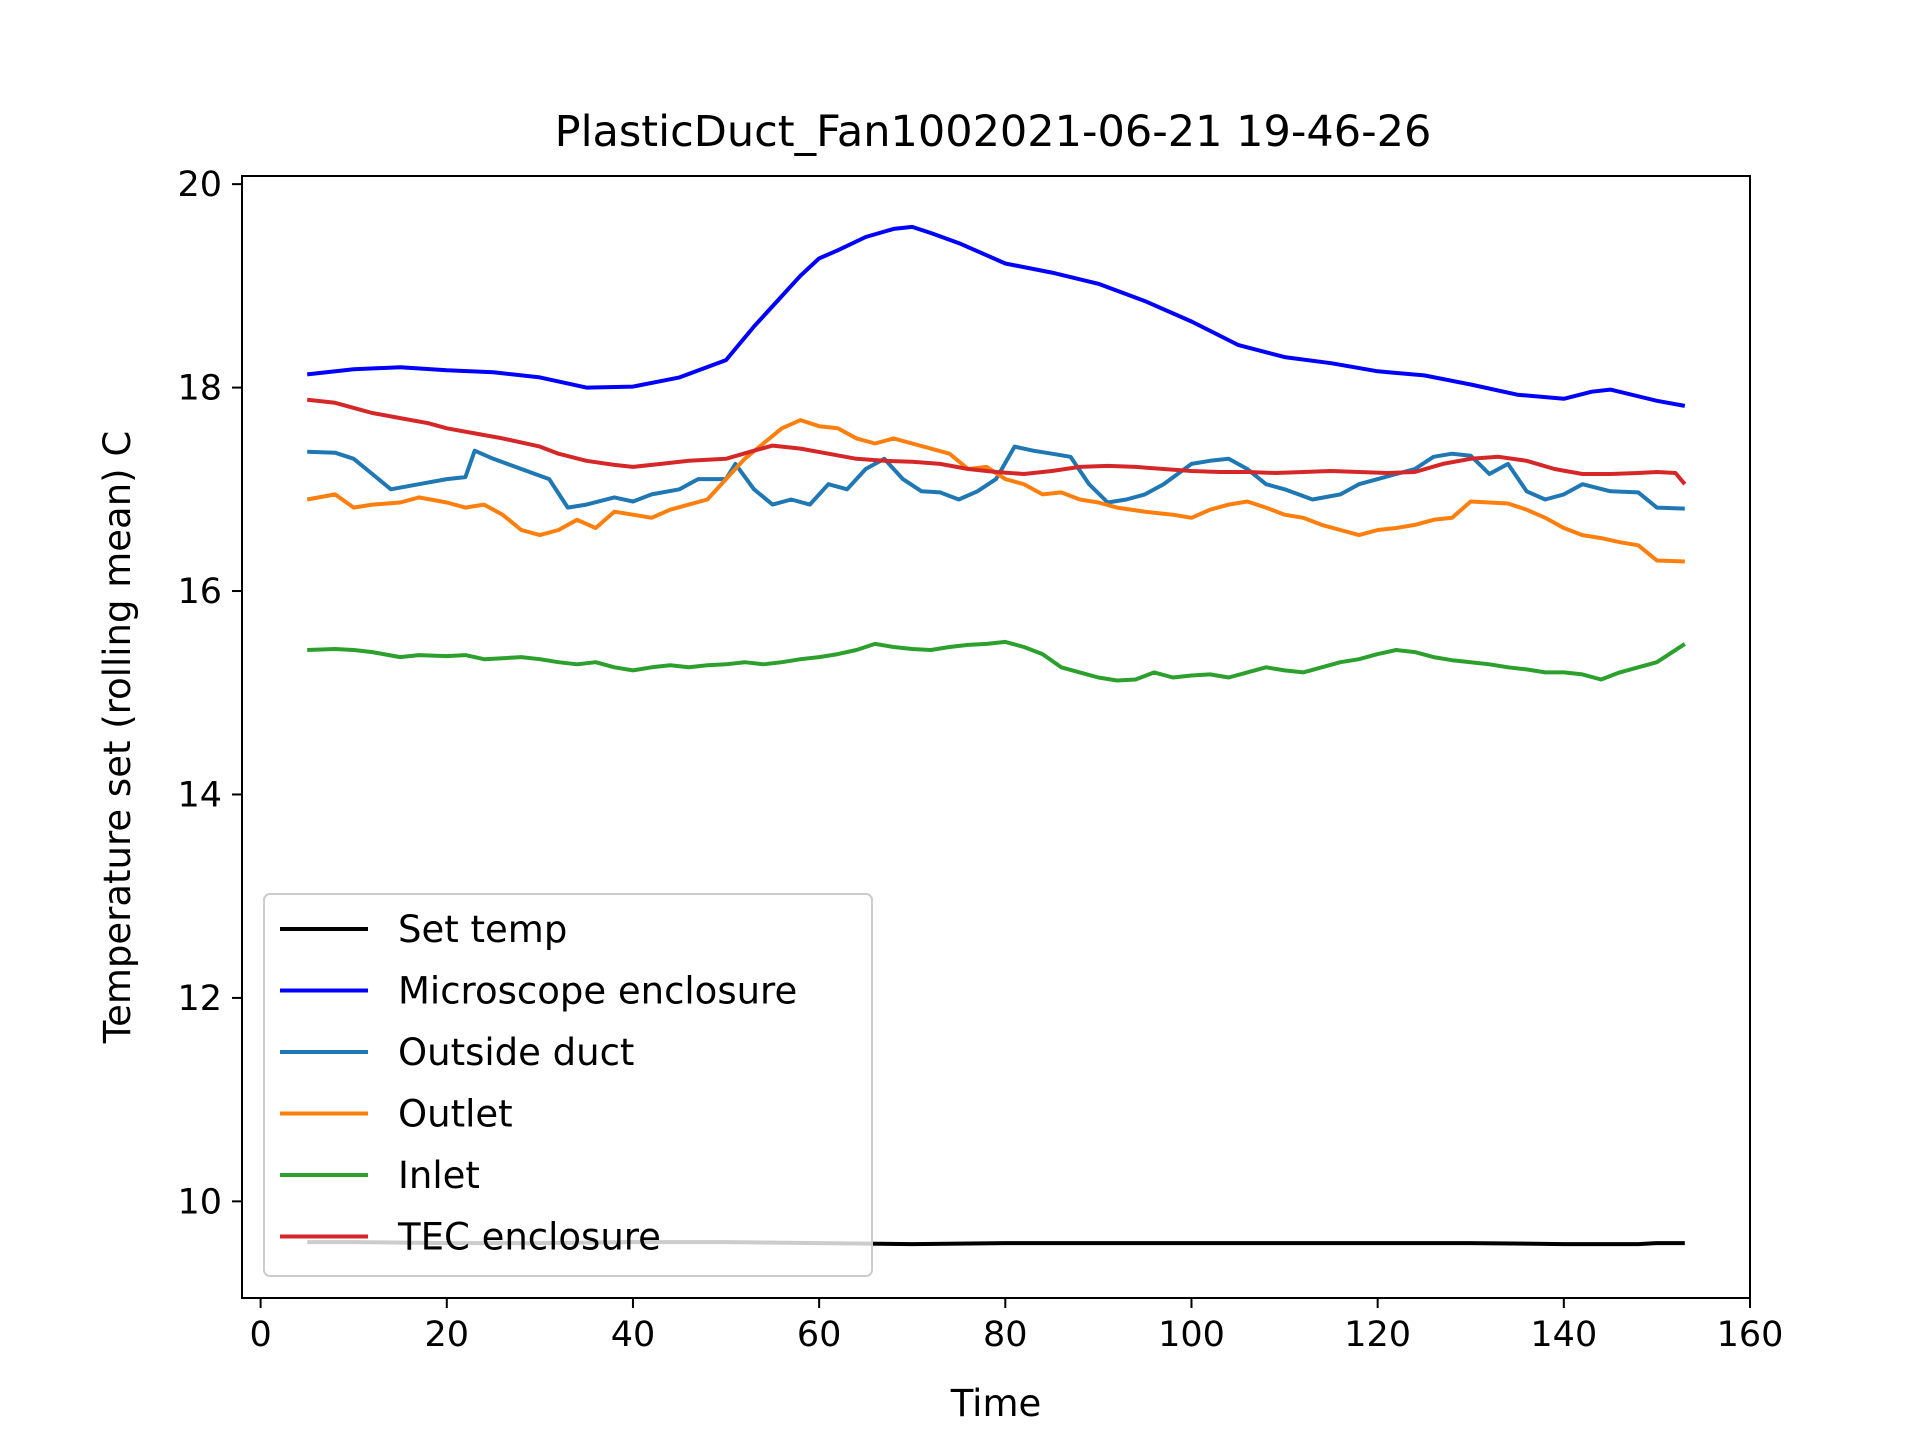 This screenshot has width=1920, height=1440. Describe the element at coordinates (199, 592) in the screenshot. I see `y-tick-label: 16` at that location.